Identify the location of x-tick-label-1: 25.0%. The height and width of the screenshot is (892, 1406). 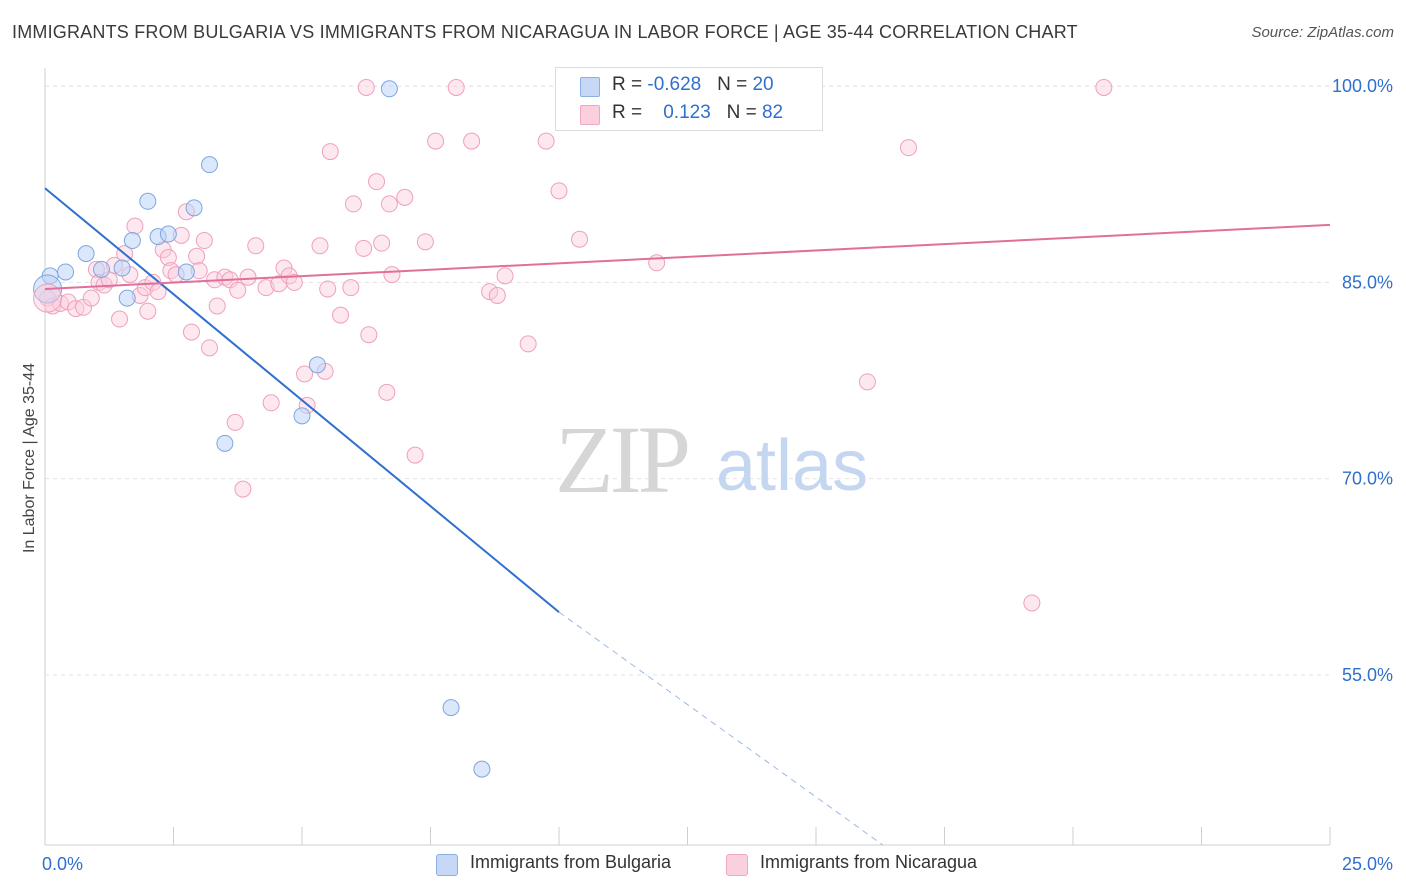
(1367, 864).